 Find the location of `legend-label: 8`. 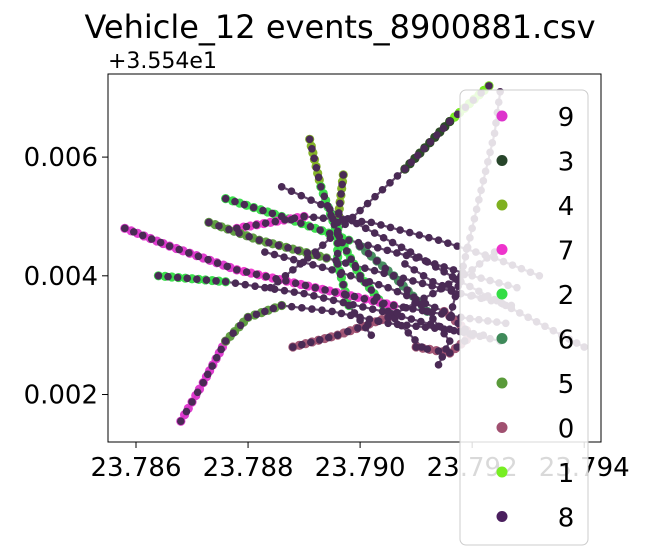

legend-label: 8 is located at coordinates (566, 519).